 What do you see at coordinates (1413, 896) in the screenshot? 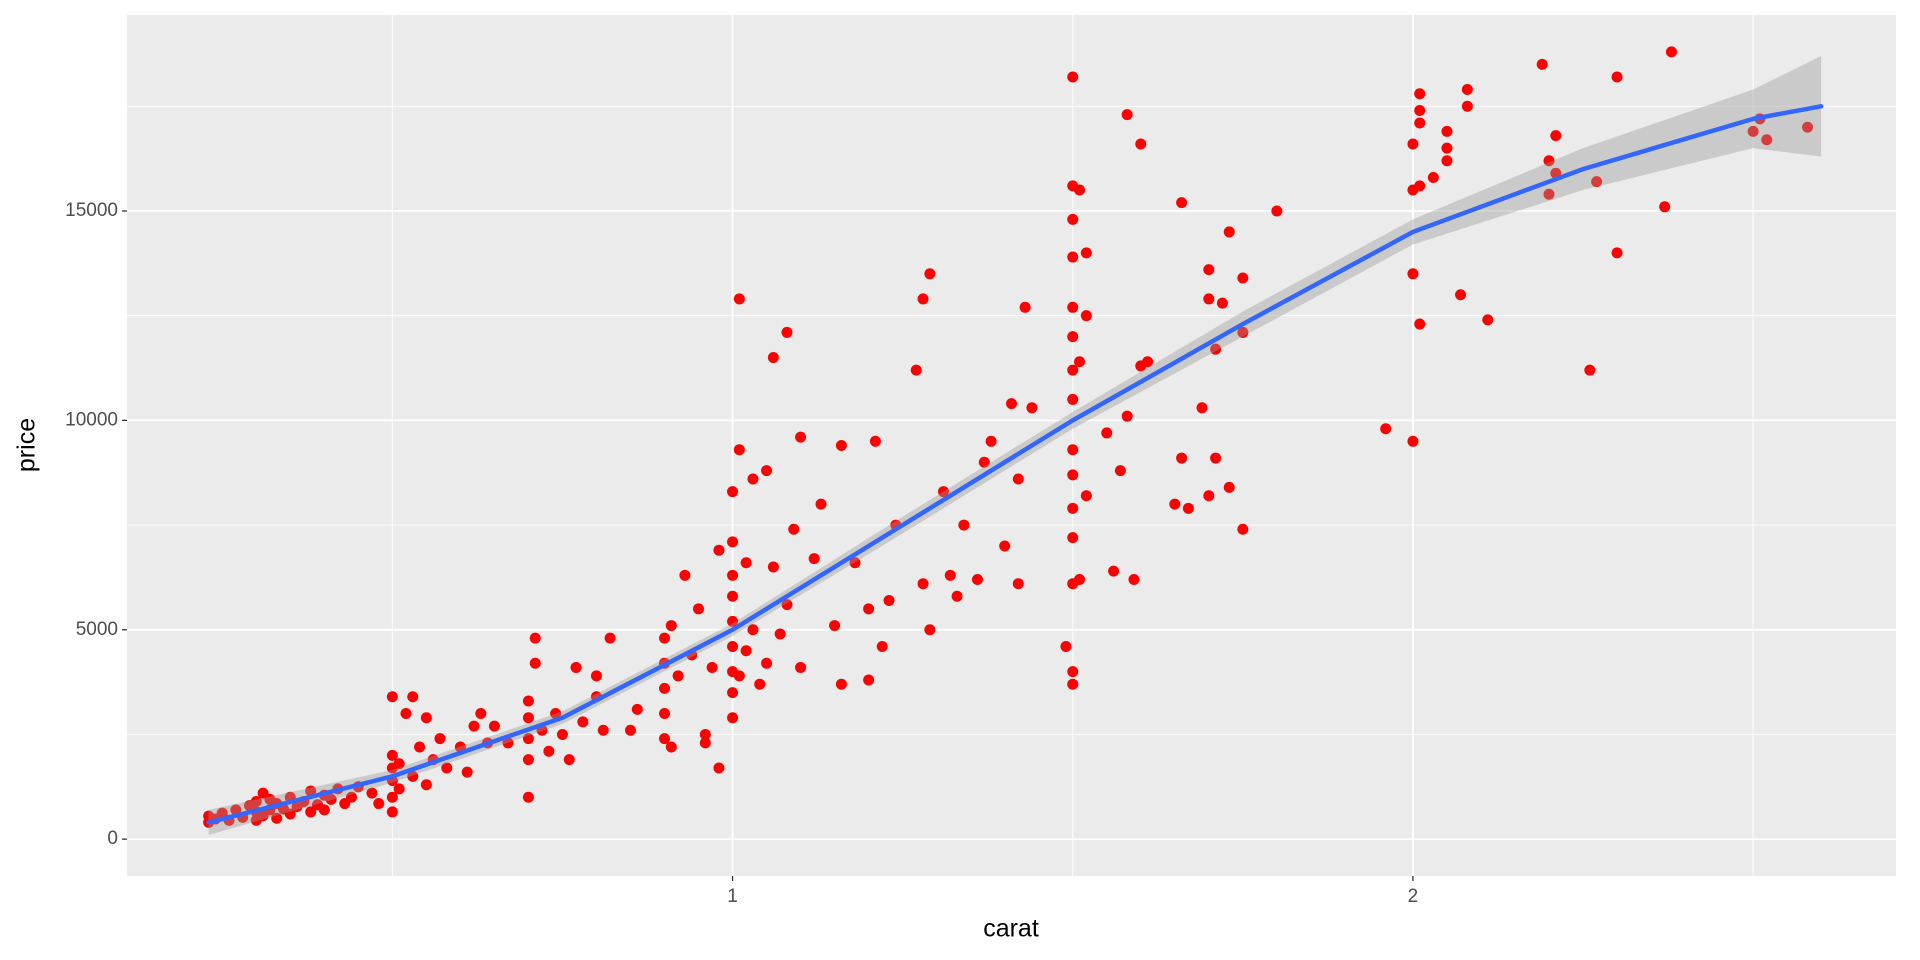
I see `x-tick-label: 2` at bounding box center [1413, 896].